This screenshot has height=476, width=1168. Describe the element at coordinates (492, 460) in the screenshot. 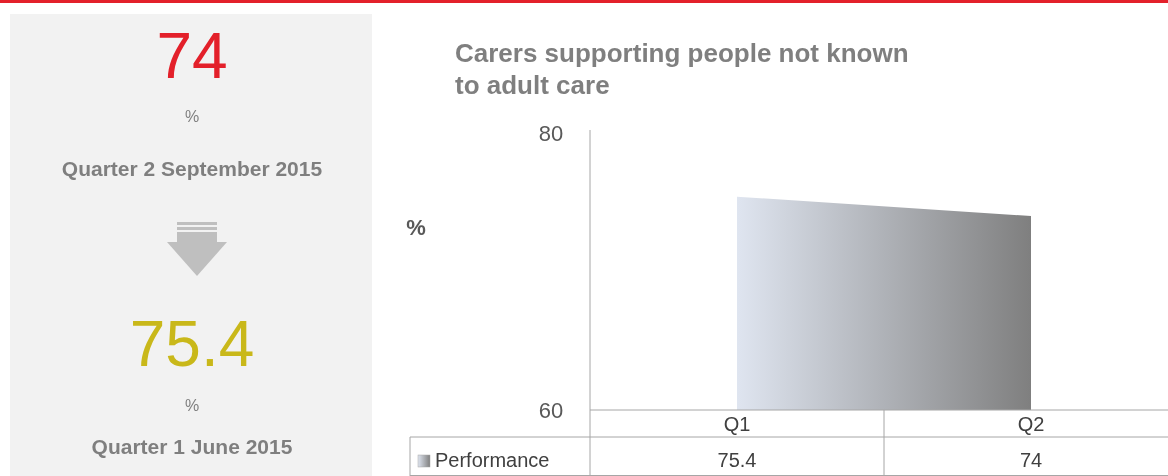

I see `legend-label: Performance` at that location.